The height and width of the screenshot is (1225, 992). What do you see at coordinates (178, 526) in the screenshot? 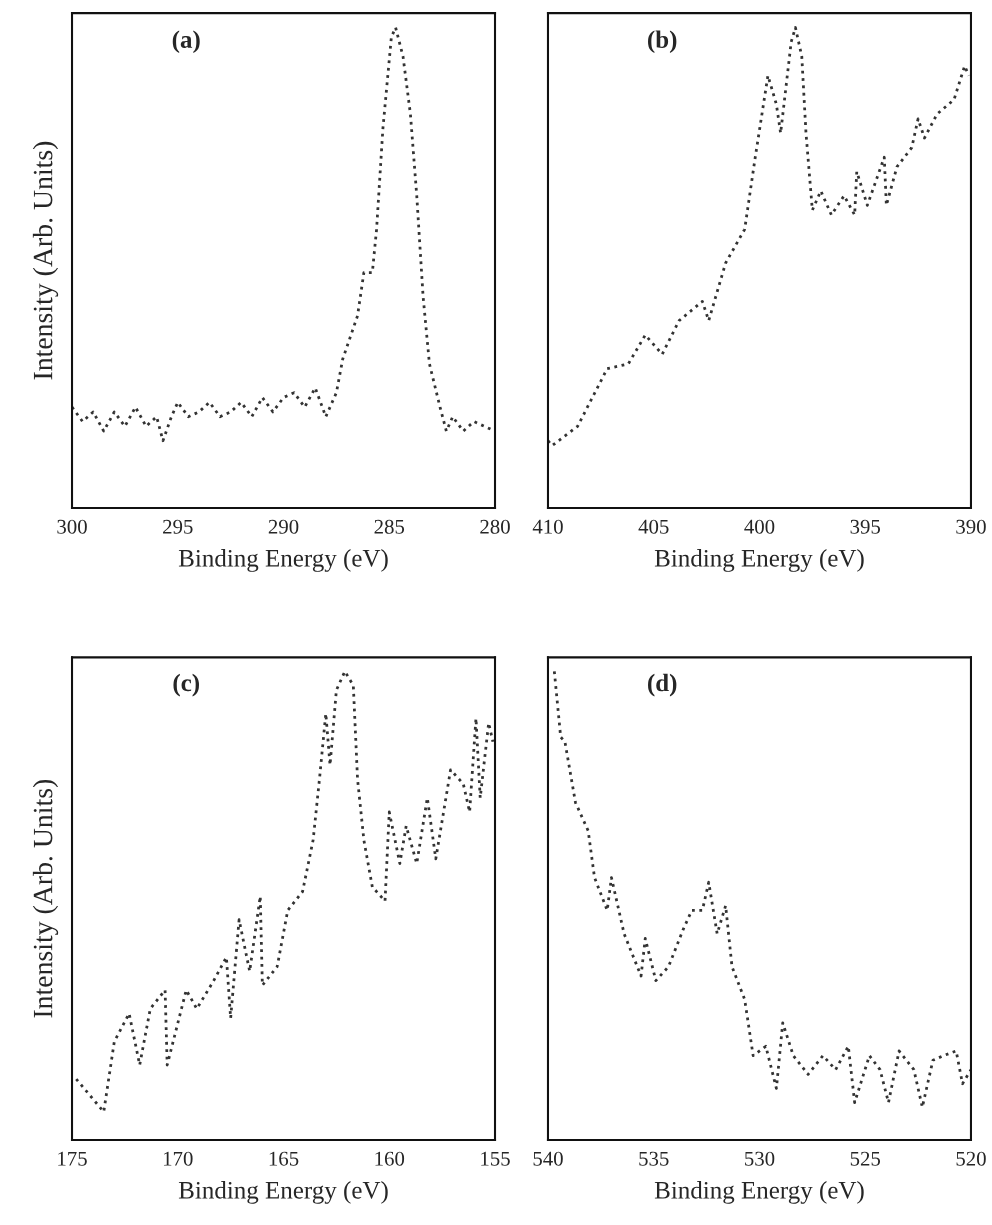
I see `x-tick-label: 295` at bounding box center [178, 526].